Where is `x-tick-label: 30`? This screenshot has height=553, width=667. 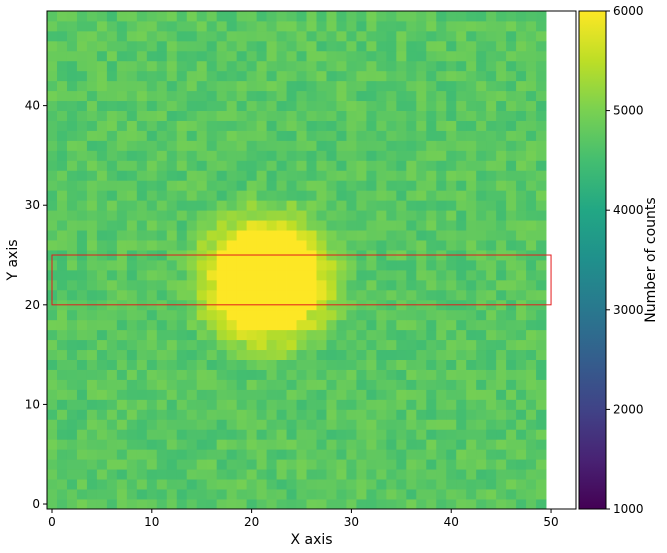
x-tick-label: 30 is located at coordinates (351, 522).